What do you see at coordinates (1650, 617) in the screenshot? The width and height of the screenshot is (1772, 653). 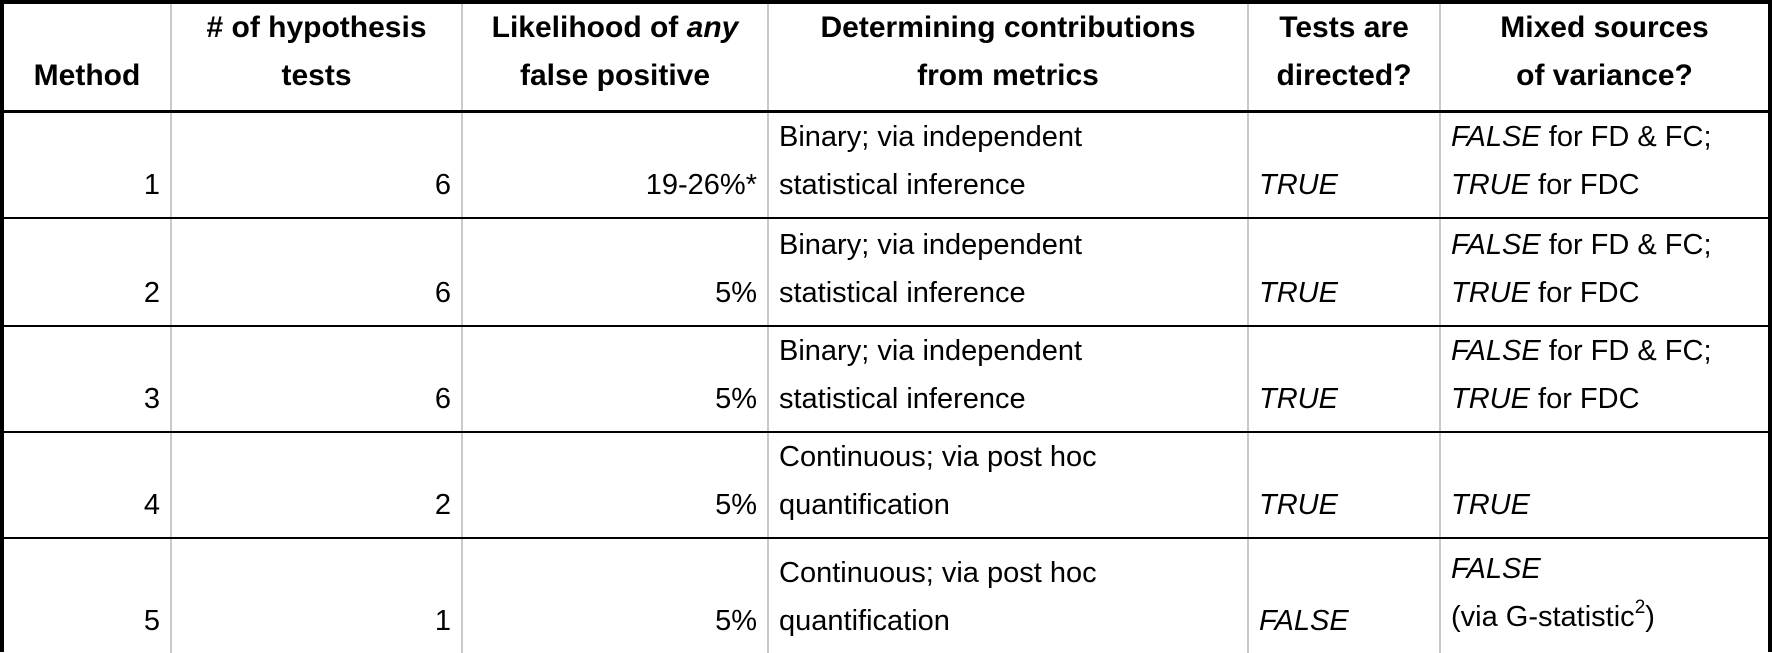 I see `mixed-note: )` at bounding box center [1650, 617].